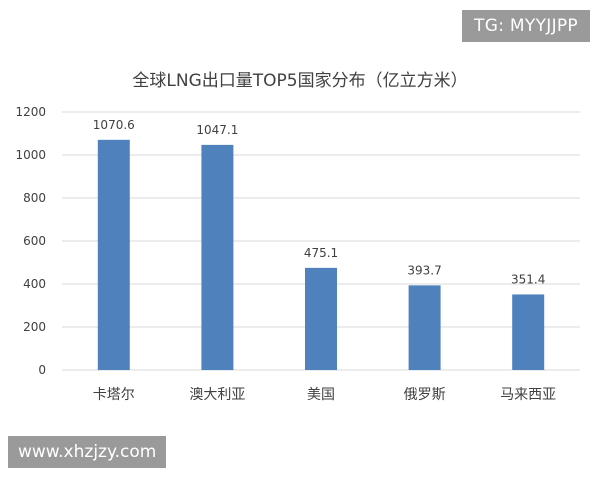 This screenshot has height=480, width=600. What do you see at coordinates (30, 155) in the screenshot?
I see `y-tick-label: 1000` at bounding box center [30, 155].